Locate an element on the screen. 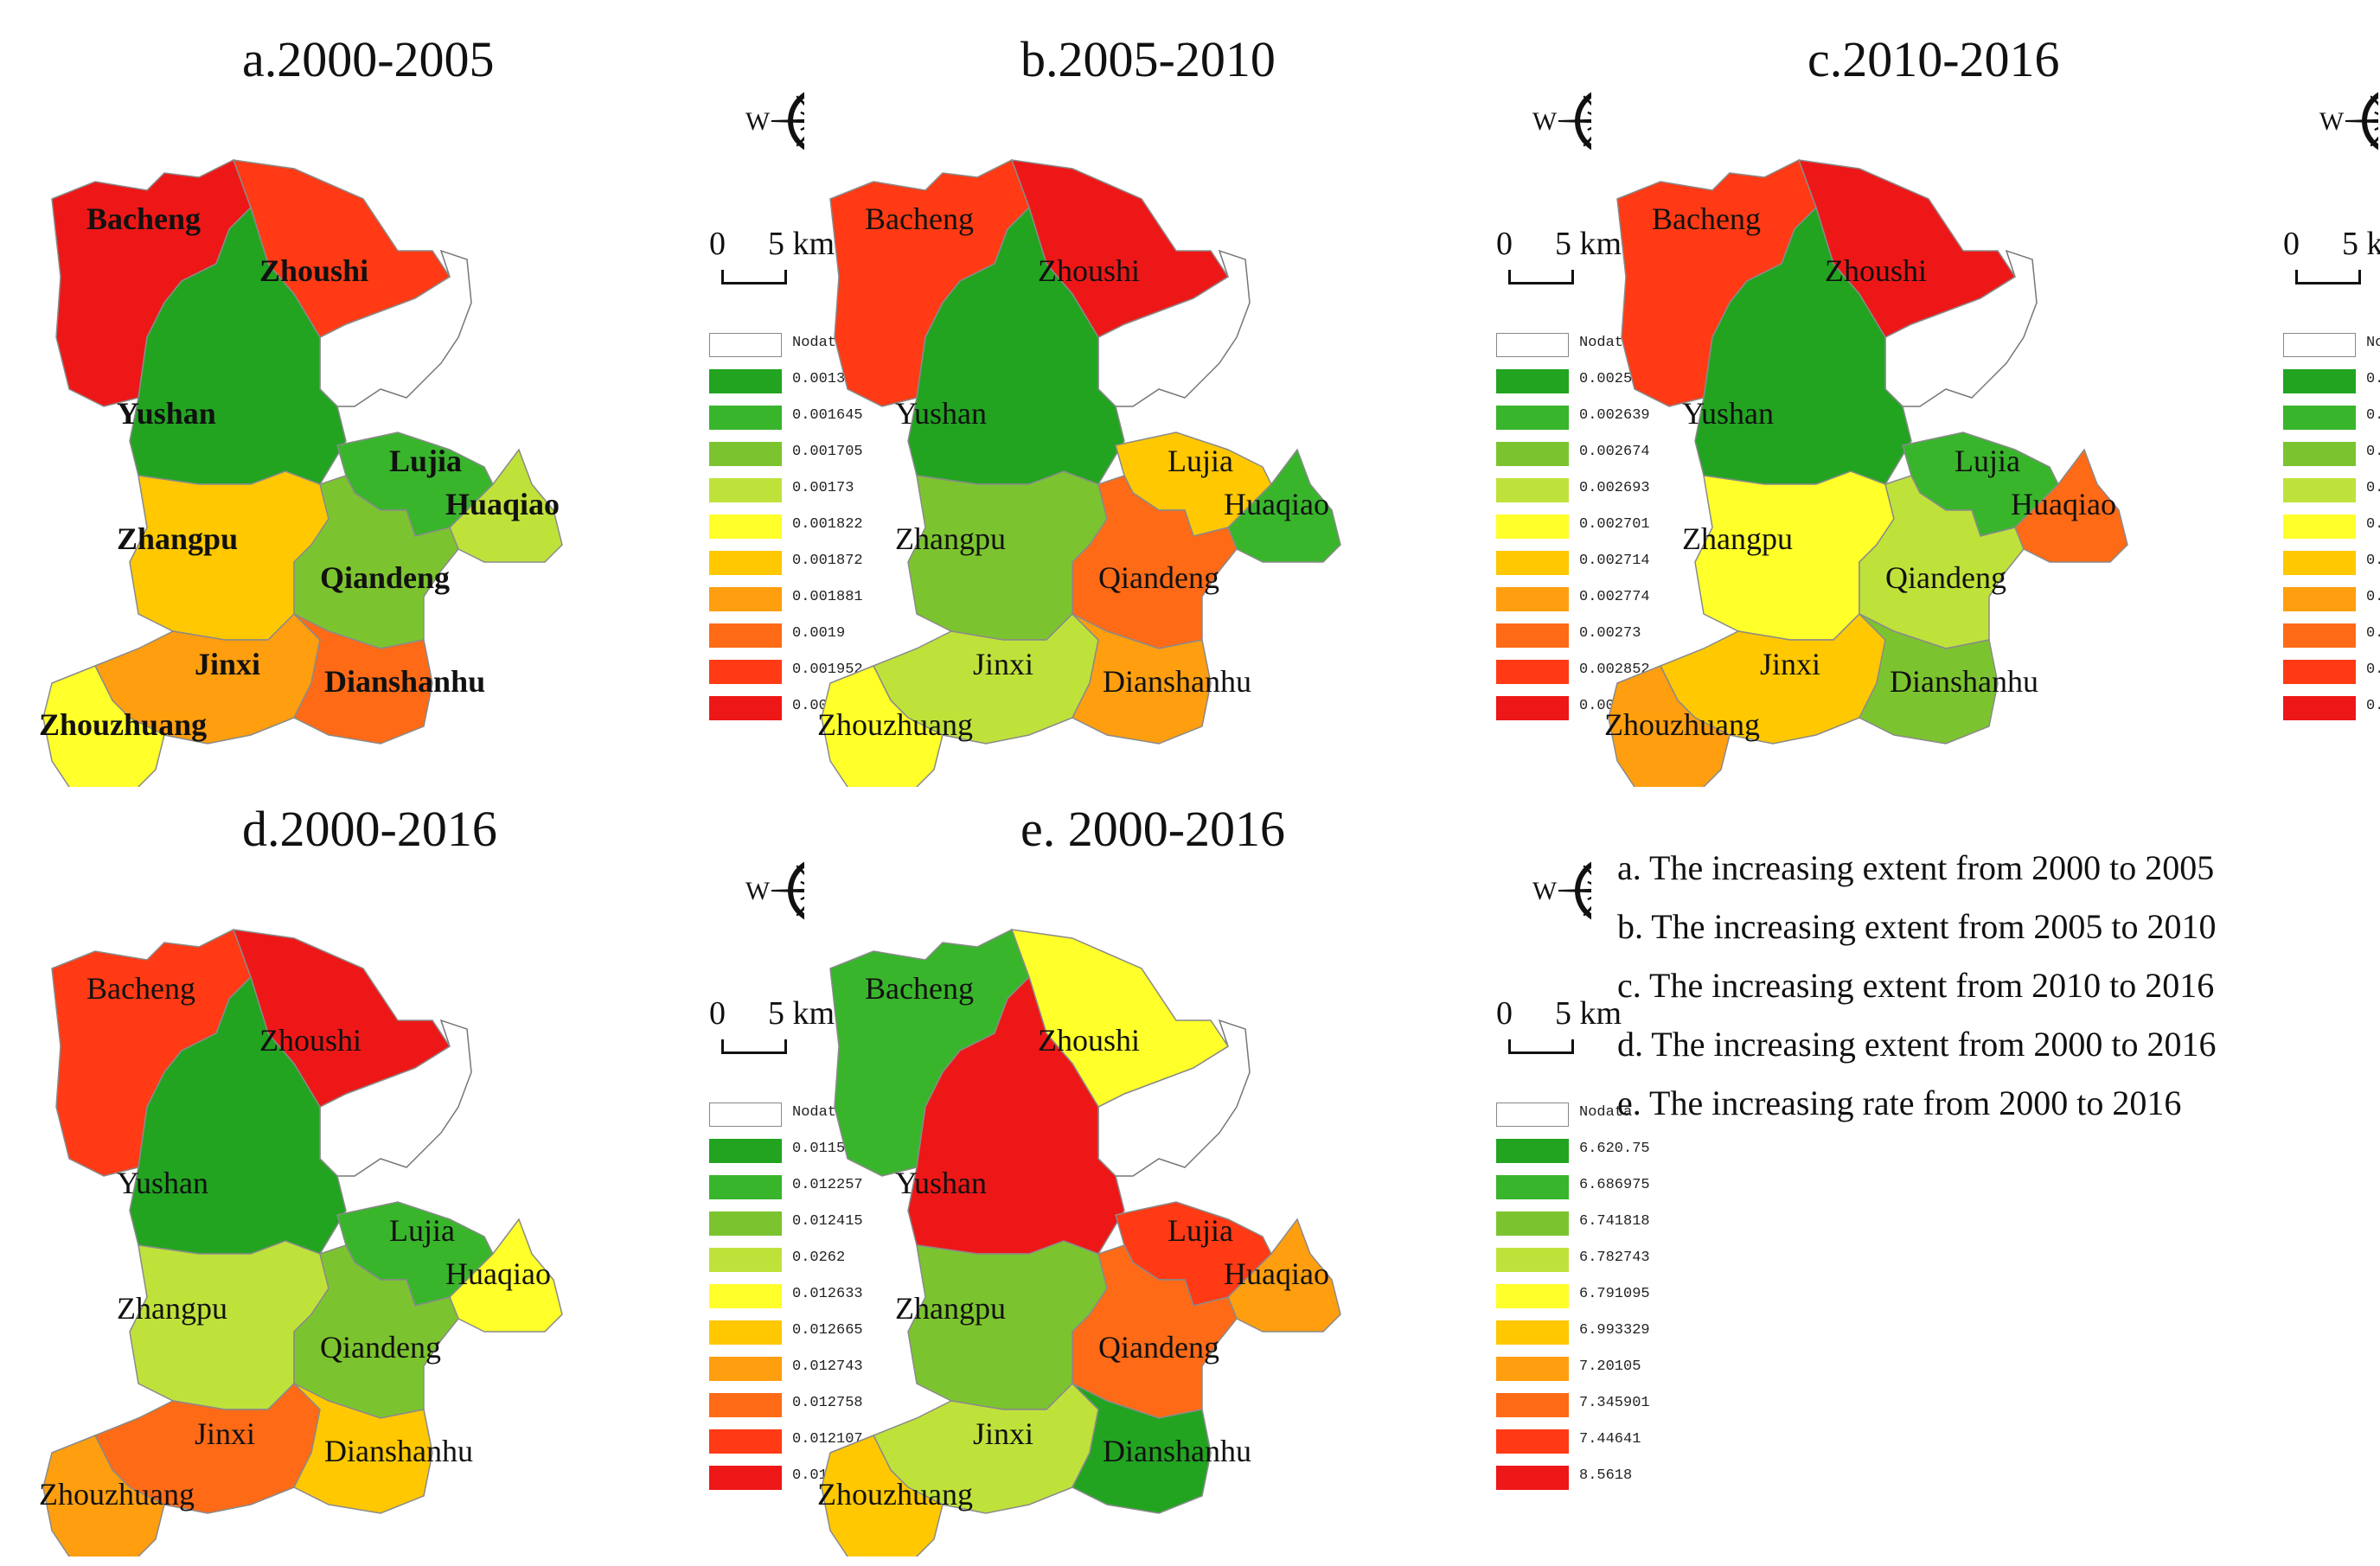 The width and height of the screenshot is (2380, 1566). legend-label: 0.012743 is located at coordinates (828, 1366).